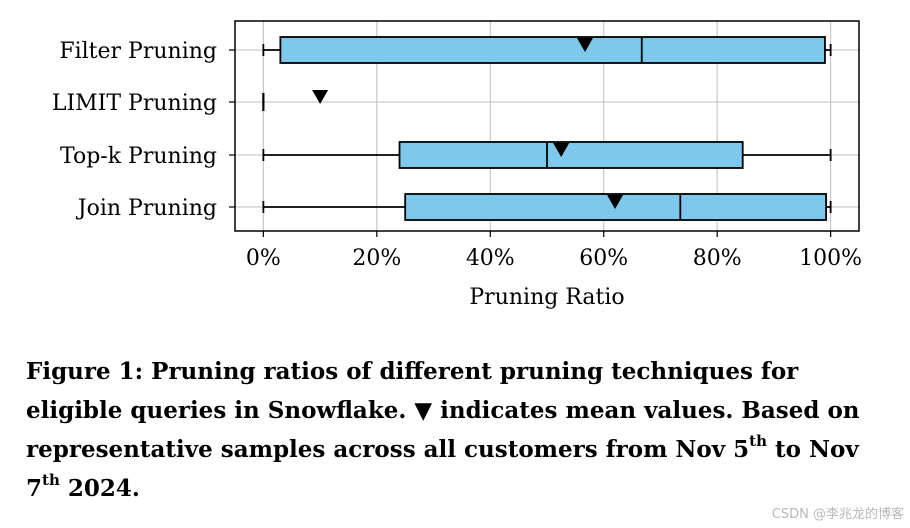  What do you see at coordinates (830, 258) in the screenshot?
I see `x-tick-label: 100%` at bounding box center [830, 258].